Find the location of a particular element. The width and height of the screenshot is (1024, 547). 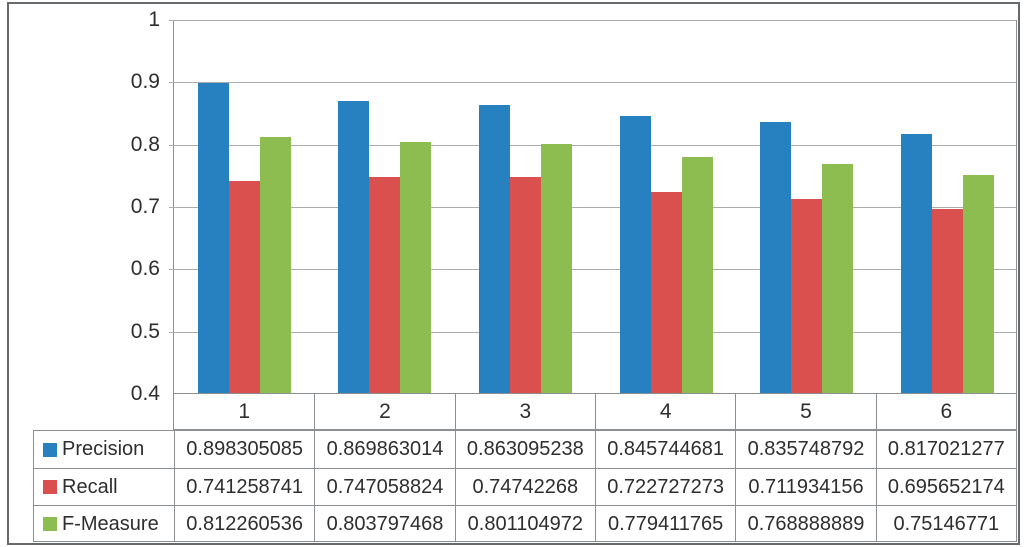

table-value-f-measure-4: 0.779411765 is located at coordinates (665, 523).